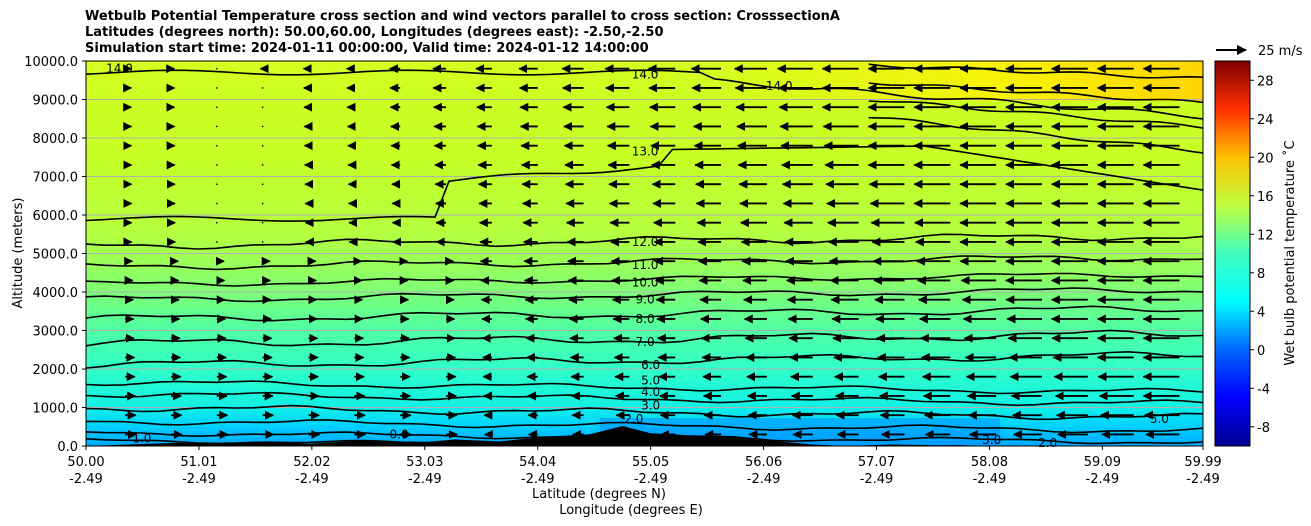  I want to click on colorbar-tick-label: 8, so click(1261, 274).